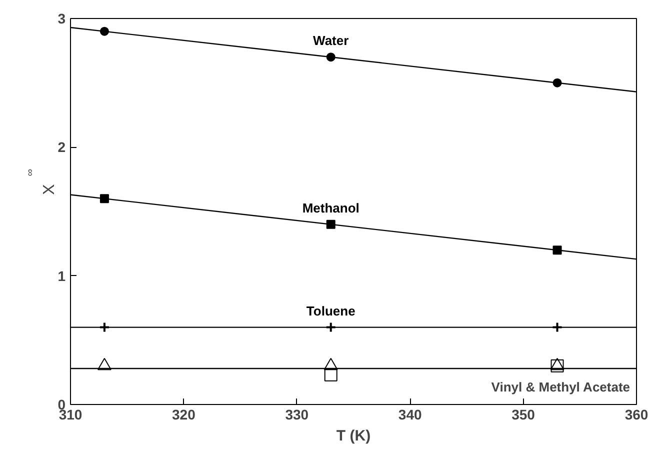 The width and height of the screenshot is (652, 454). Describe the element at coordinates (184, 414) in the screenshot. I see `x-tick-label: 320` at that location.